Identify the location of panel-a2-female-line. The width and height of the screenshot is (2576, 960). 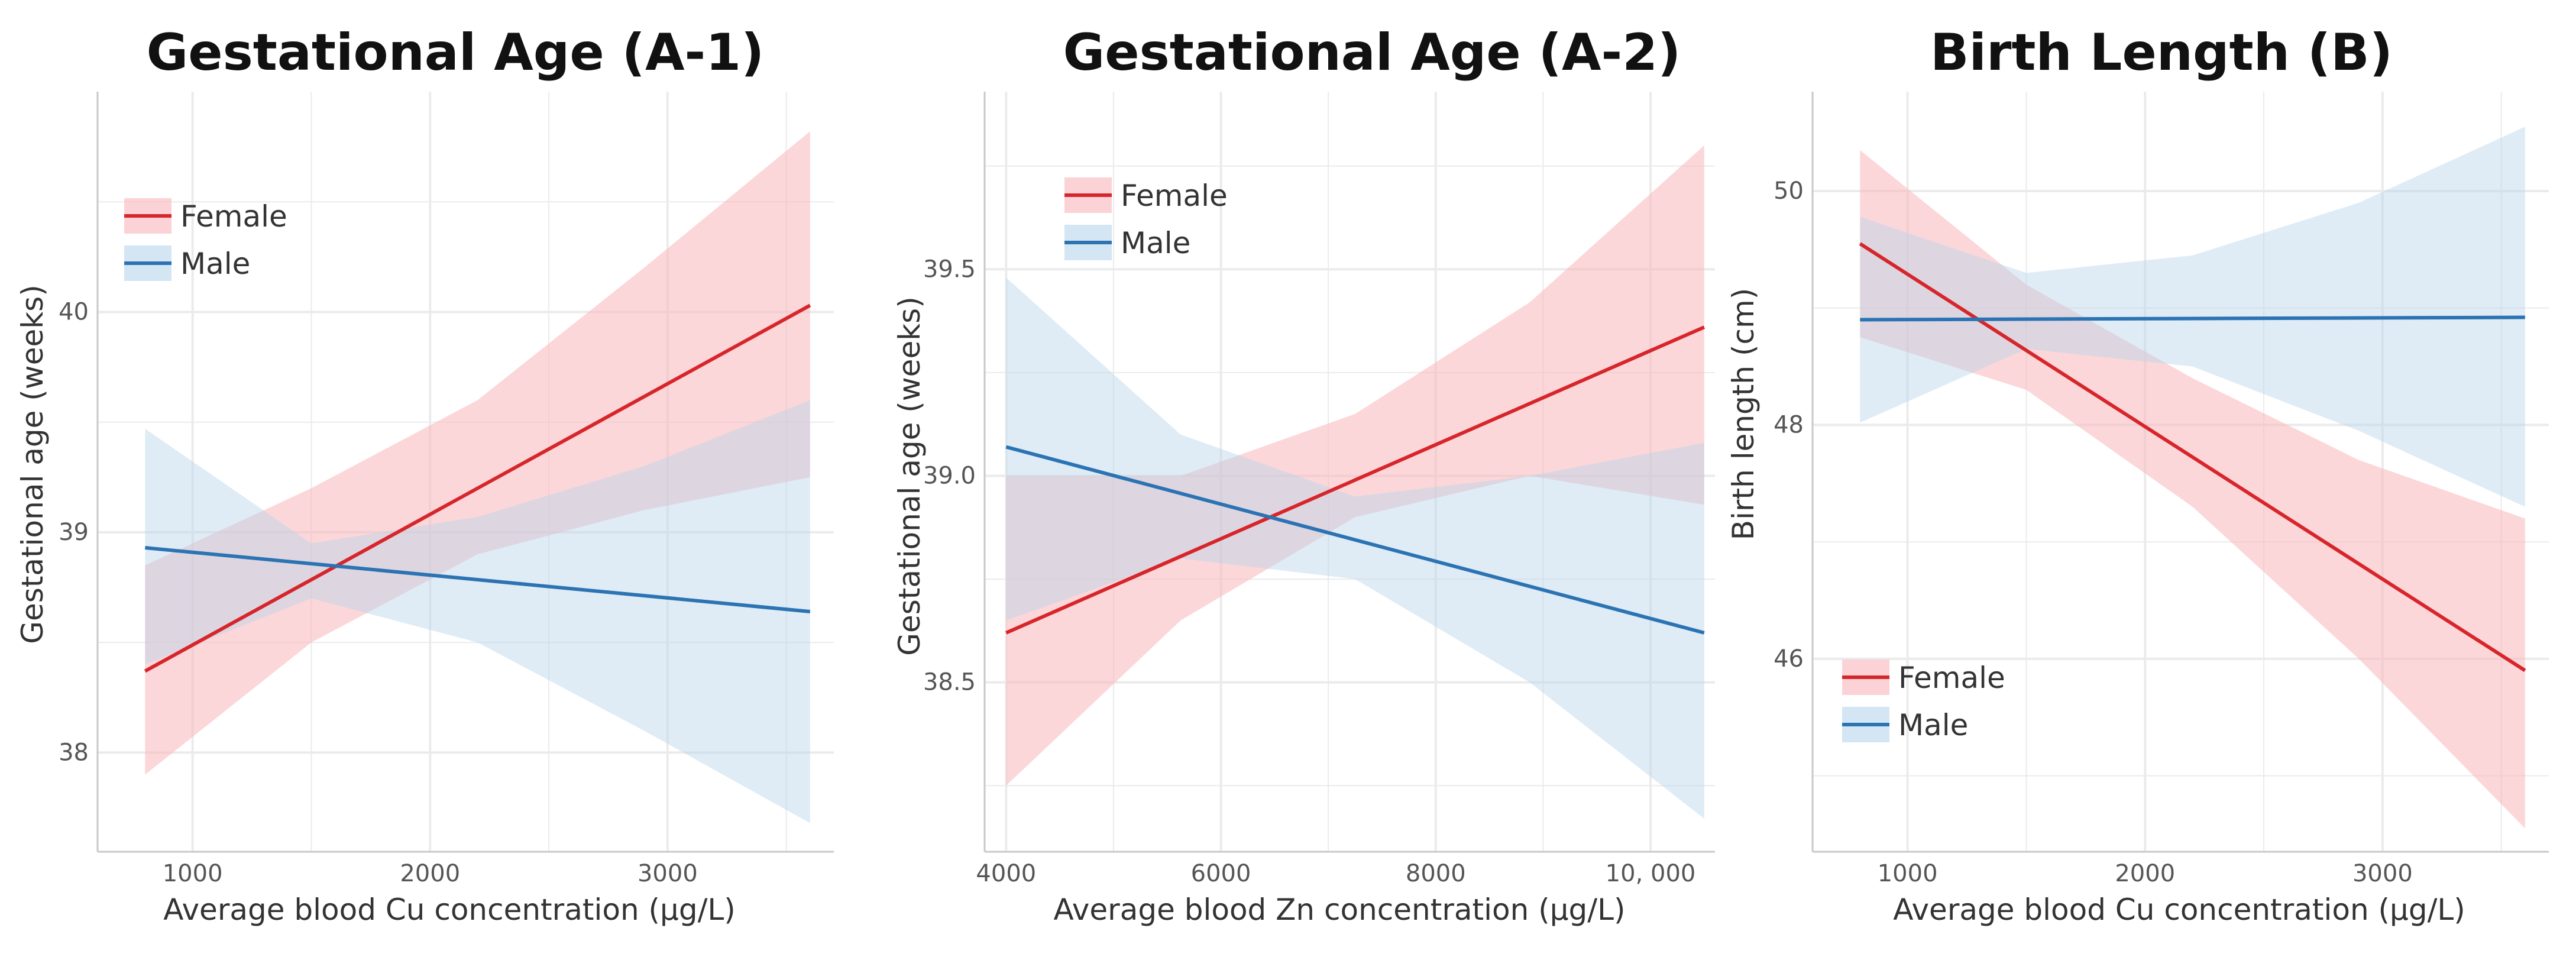
(1356, 480).